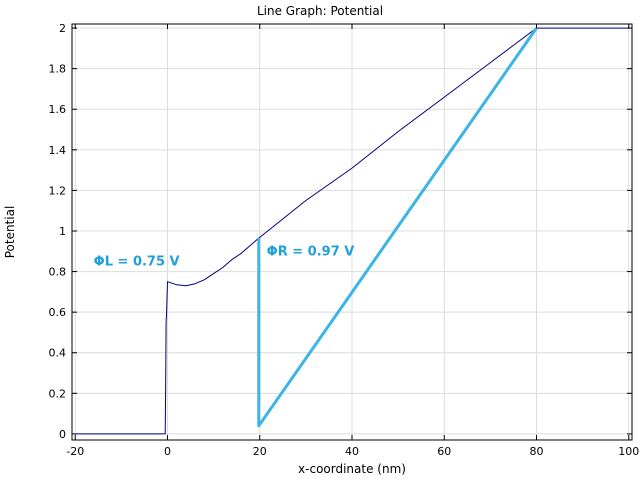 The height and width of the screenshot is (480, 640). What do you see at coordinates (444, 451) in the screenshot?
I see `x-tick-label: 60` at bounding box center [444, 451].